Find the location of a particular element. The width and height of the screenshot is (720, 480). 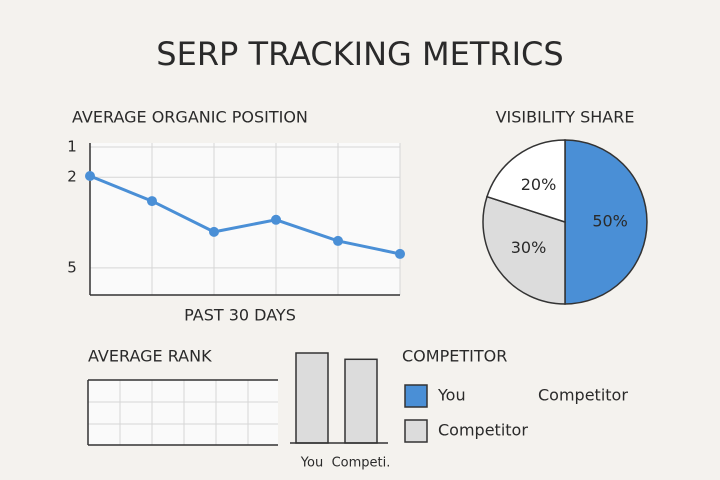

chart-title: VISIBILITY SHARE is located at coordinates (565, 117).